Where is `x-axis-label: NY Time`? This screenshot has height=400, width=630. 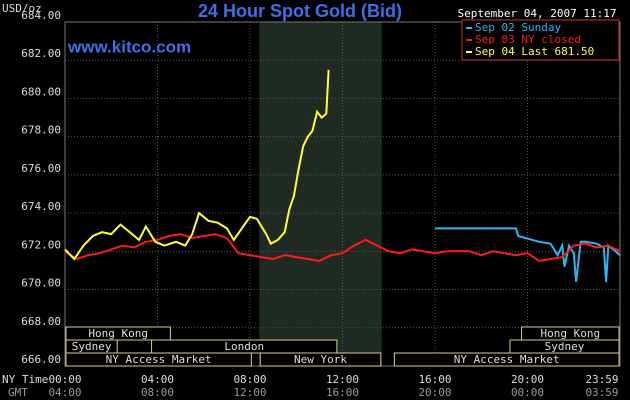
x-axis-label: NY Time is located at coordinates (25, 379).